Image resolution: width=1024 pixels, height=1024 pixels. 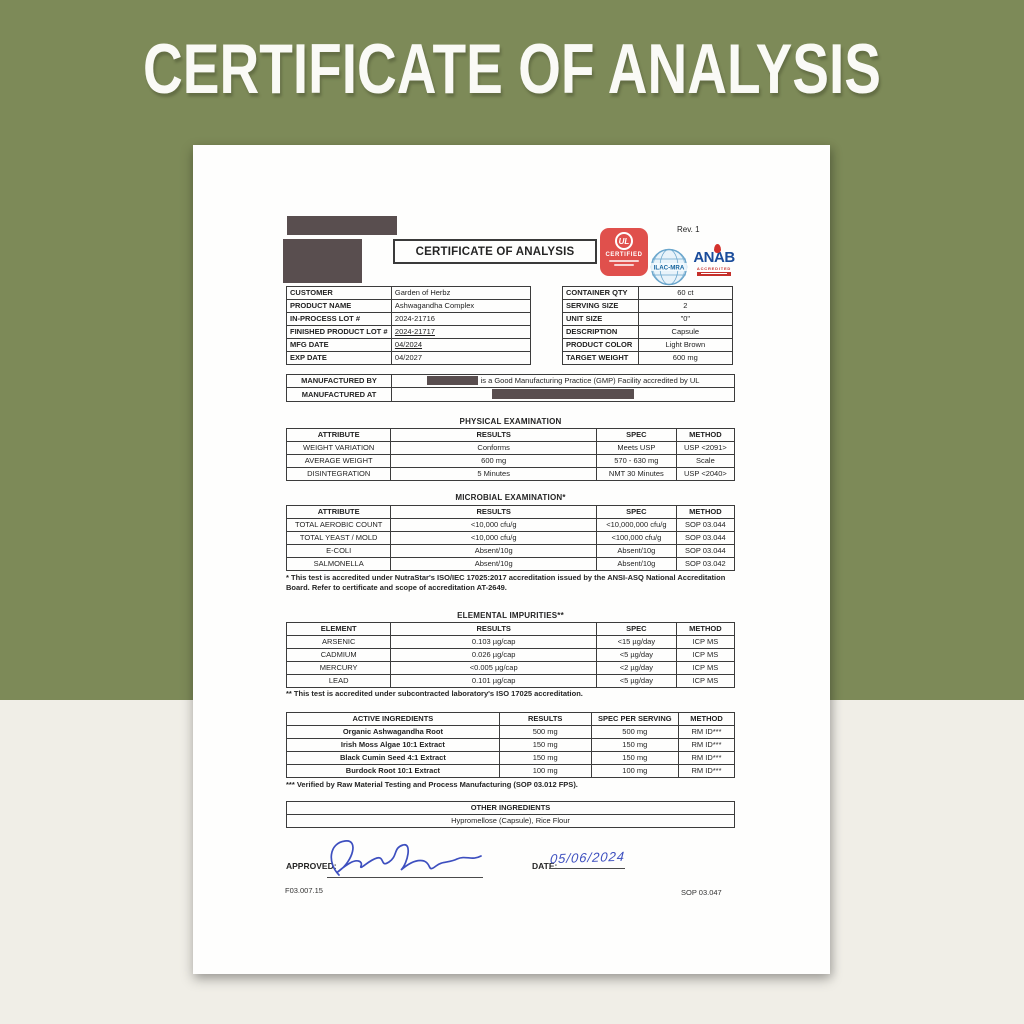 I want to click on date-label: DATE:, so click(x=545, y=866).